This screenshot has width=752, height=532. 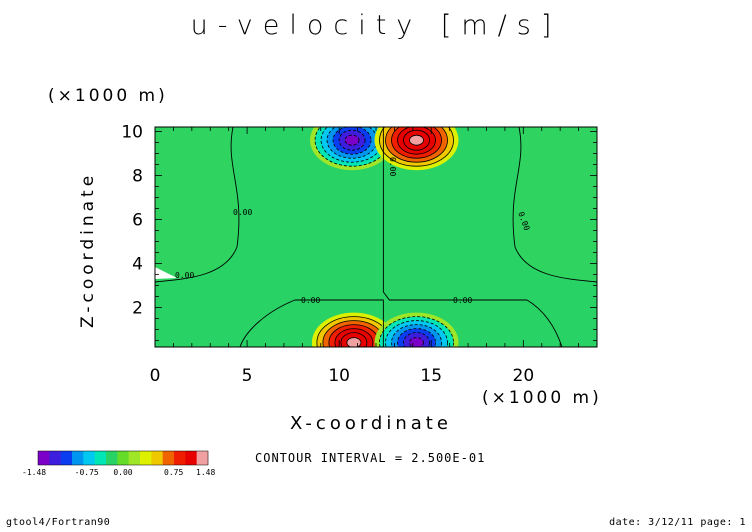 I want to click on y-axis-unit: (×1000 m), so click(x=108, y=96).